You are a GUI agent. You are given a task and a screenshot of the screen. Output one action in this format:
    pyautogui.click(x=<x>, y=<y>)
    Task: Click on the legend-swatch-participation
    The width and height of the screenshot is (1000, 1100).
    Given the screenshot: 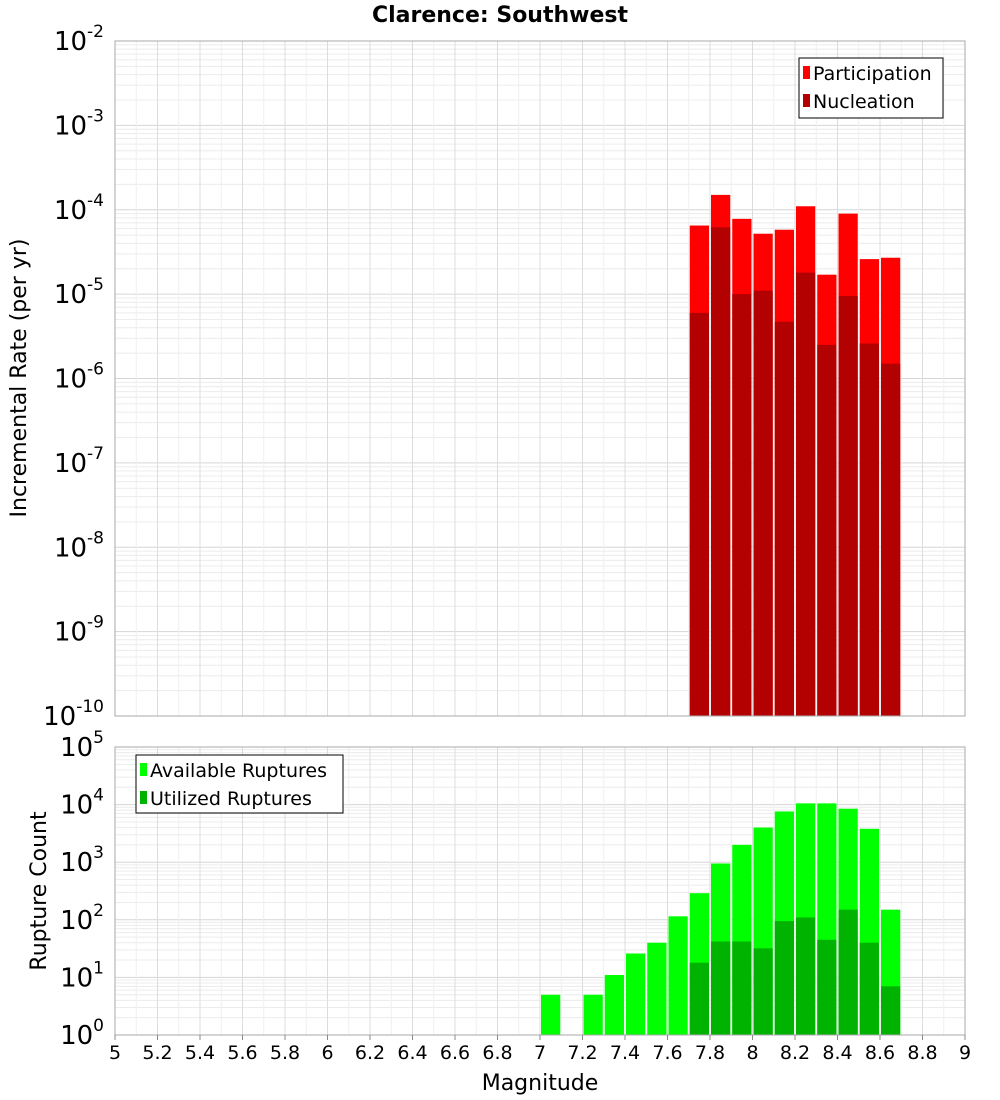 What is the action you would take?
    pyautogui.click(x=806, y=72)
    